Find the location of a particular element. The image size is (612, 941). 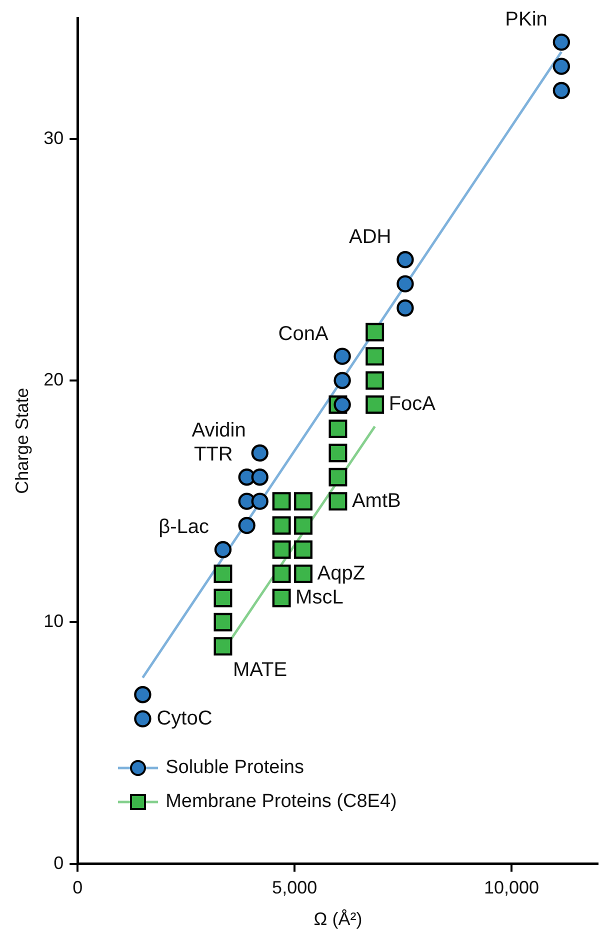

annotation: AqpZ is located at coordinates (341, 573).